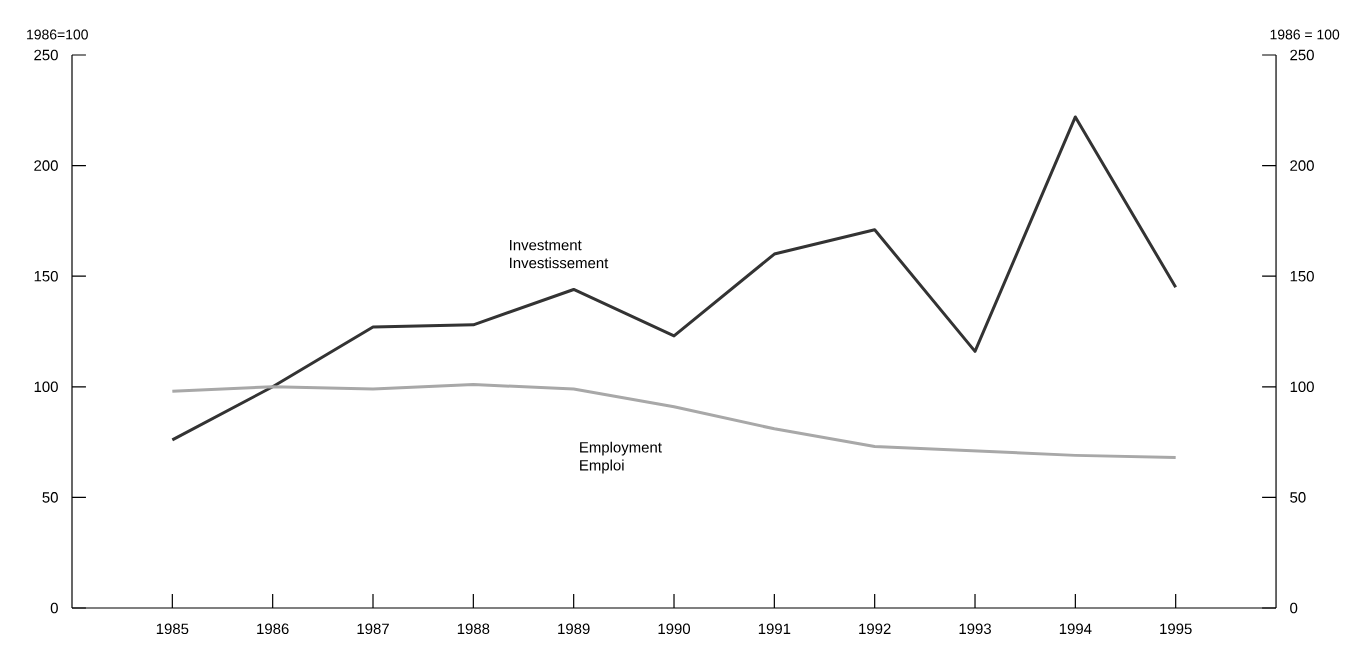  What do you see at coordinates (46, 55) in the screenshot?
I see `y-tick-label: 250` at bounding box center [46, 55].